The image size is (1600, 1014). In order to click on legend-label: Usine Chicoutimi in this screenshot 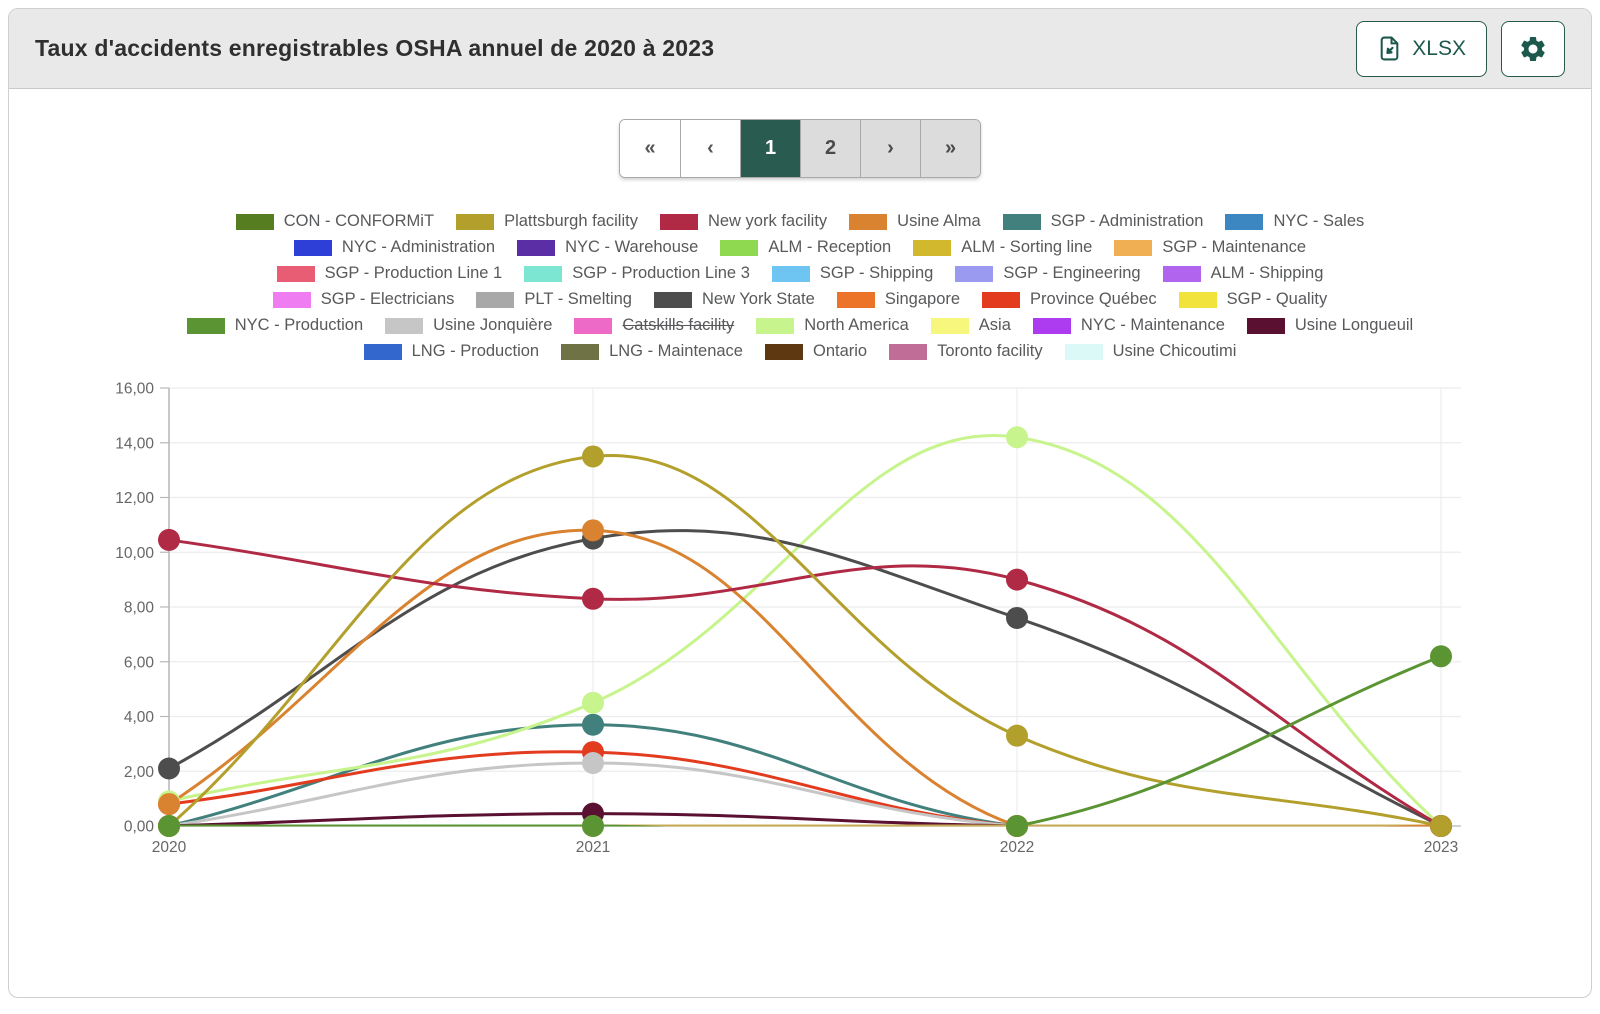, I will do `click(1174, 351)`.